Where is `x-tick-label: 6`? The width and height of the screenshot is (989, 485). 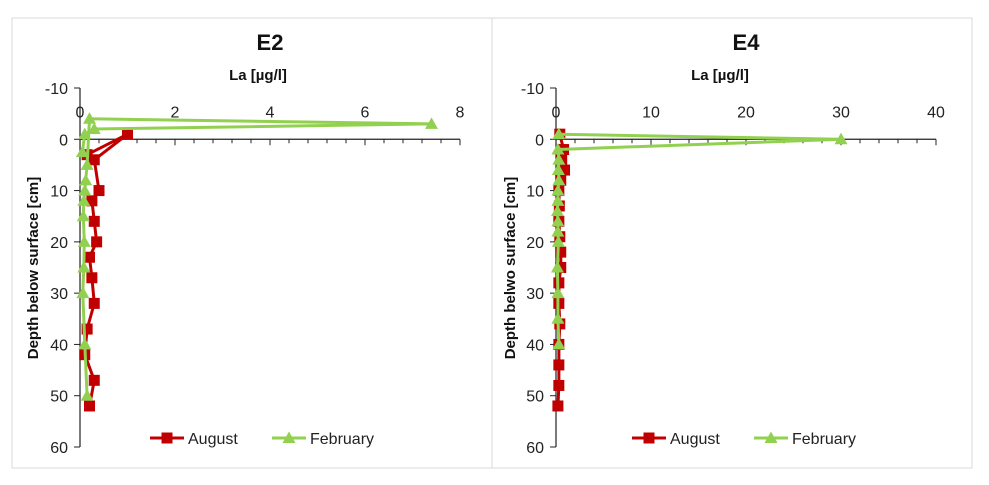 x-tick-label: 6 is located at coordinates (365, 112).